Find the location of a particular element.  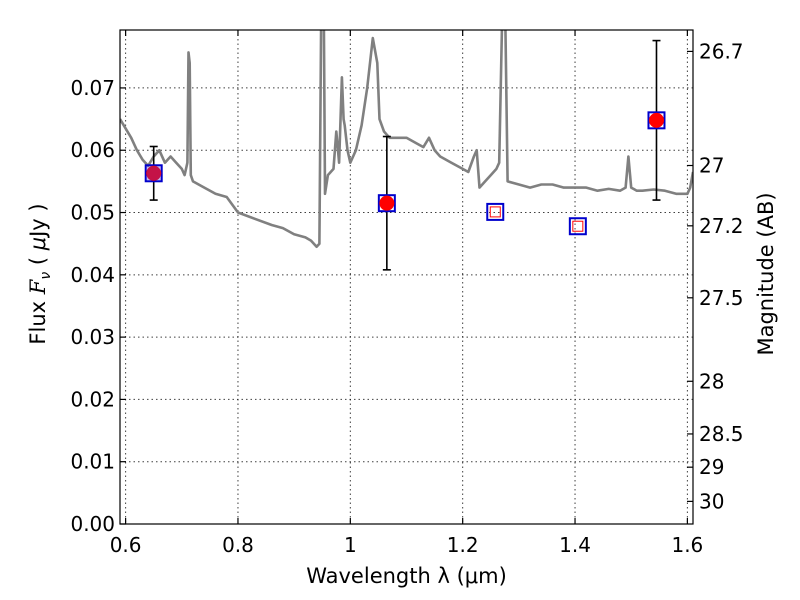

mag-tick-label: 27.2 is located at coordinates (721, 226).